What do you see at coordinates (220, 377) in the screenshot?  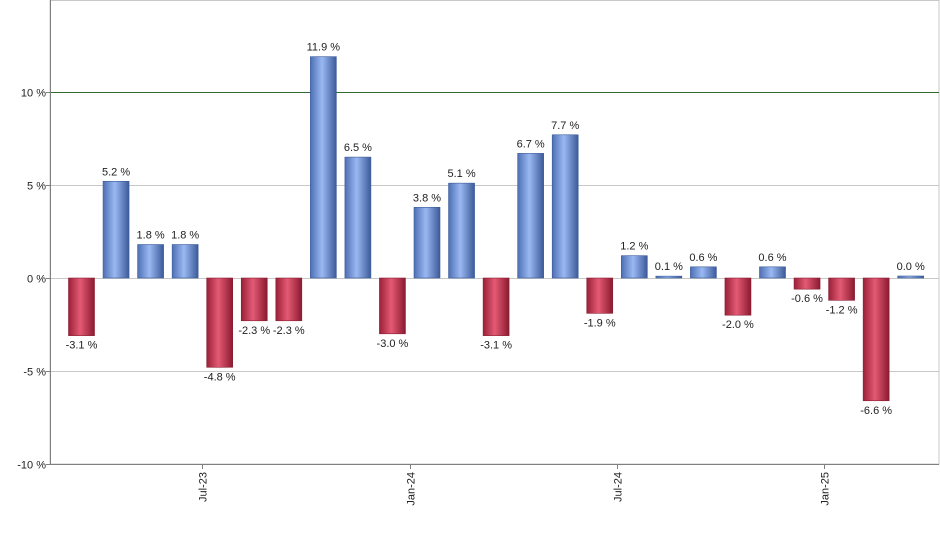 I see `data-label: -4.8 %` at bounding box center [220, 377].